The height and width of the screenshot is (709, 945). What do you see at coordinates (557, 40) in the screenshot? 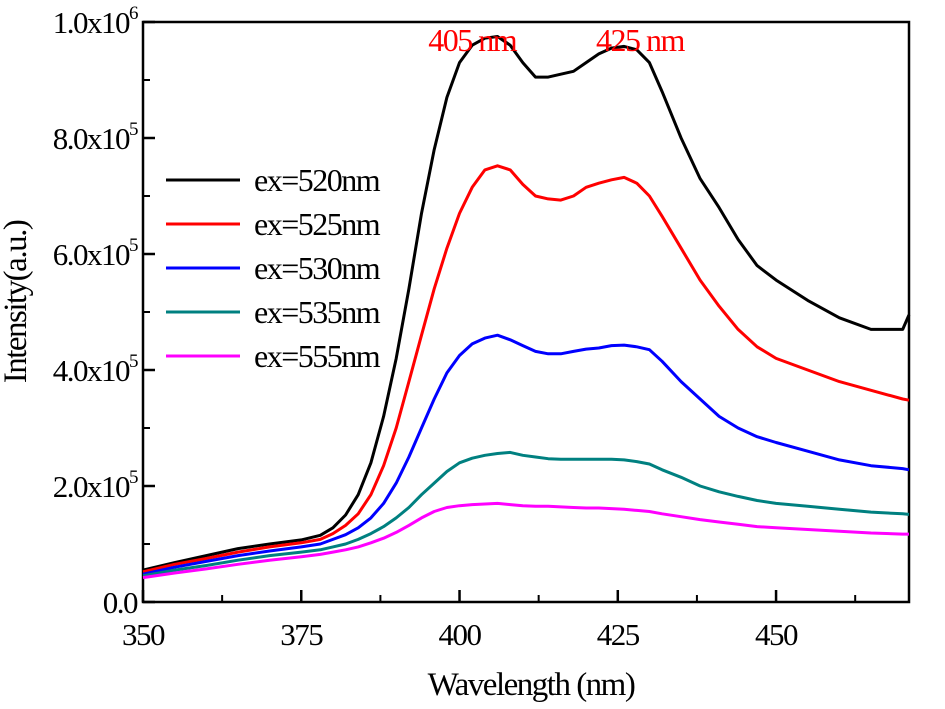
I see `peak-annotations: 405 nm 425 nm` at bounding box center [557, 40].